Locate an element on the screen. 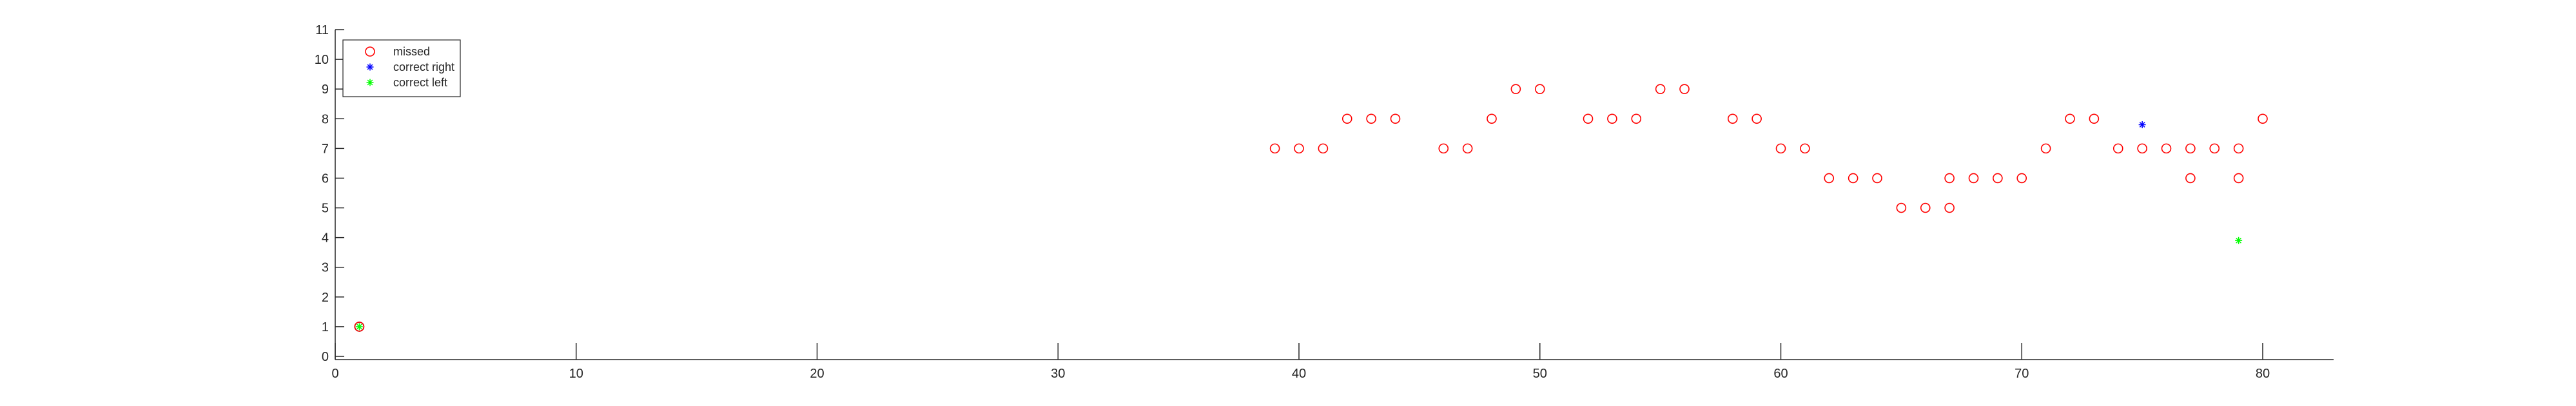 The height and width of the screenshot is (406, 2576). x-tick-label: 60 is located at coordinates (1781, 374).